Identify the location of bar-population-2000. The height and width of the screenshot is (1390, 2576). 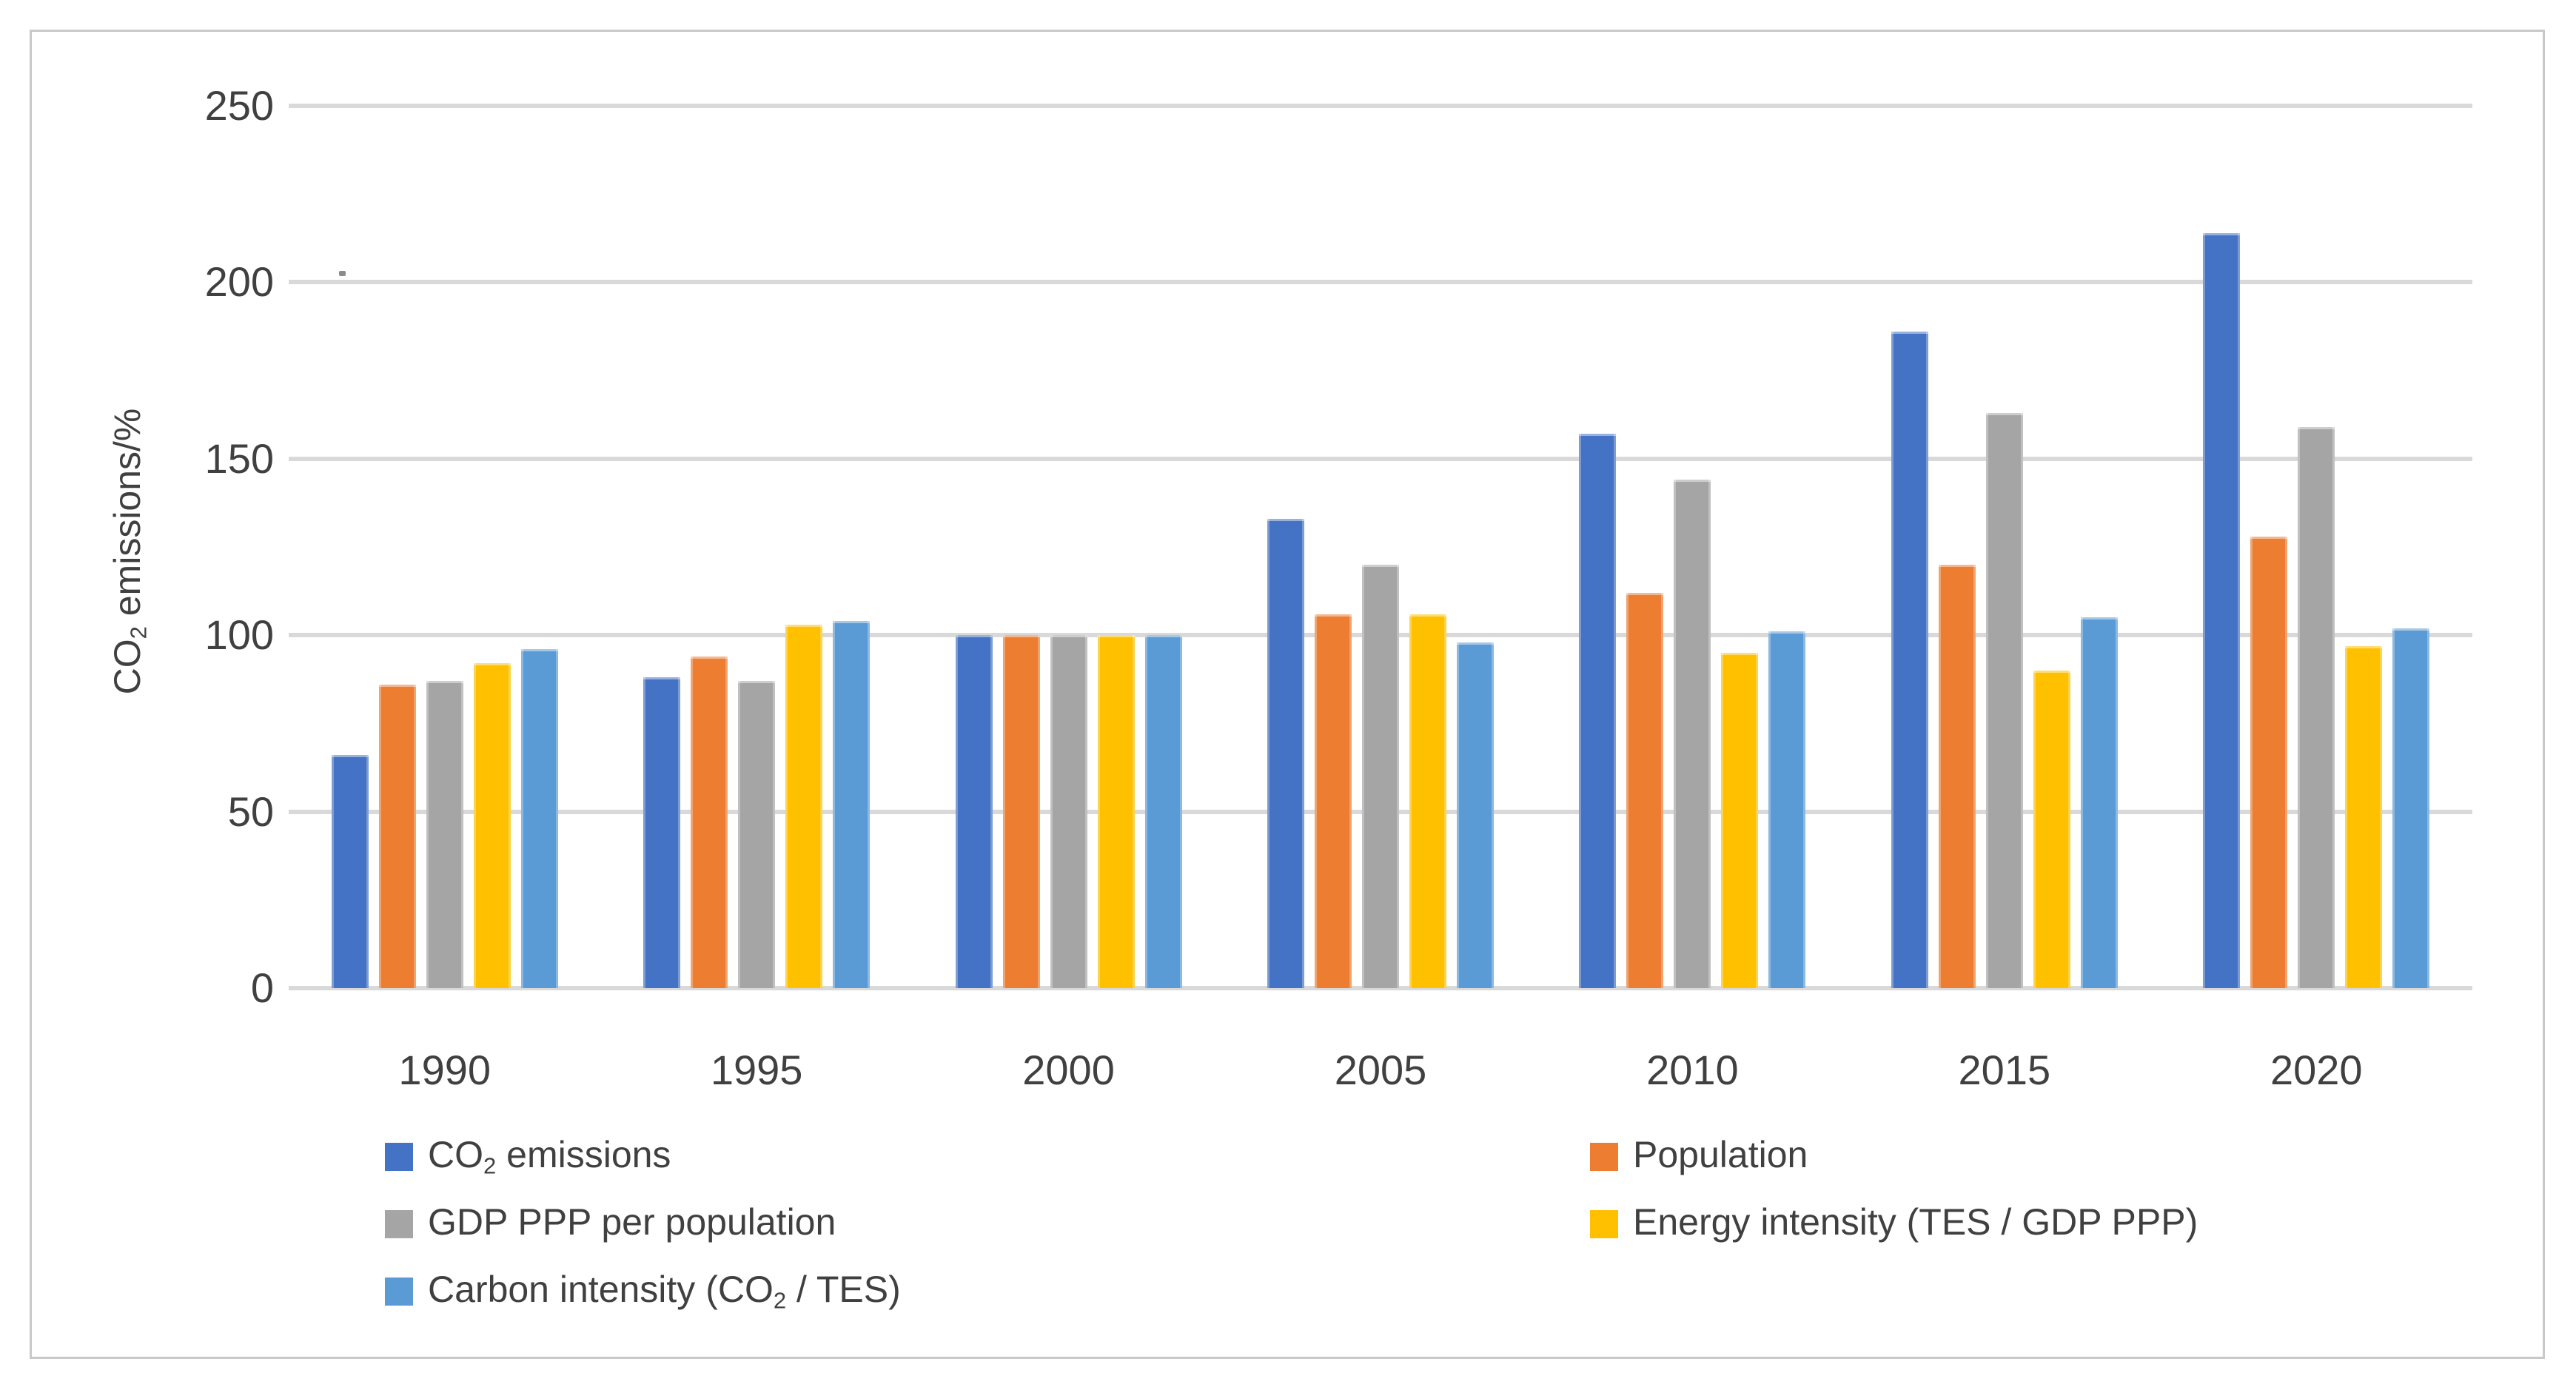
(1021, 811).